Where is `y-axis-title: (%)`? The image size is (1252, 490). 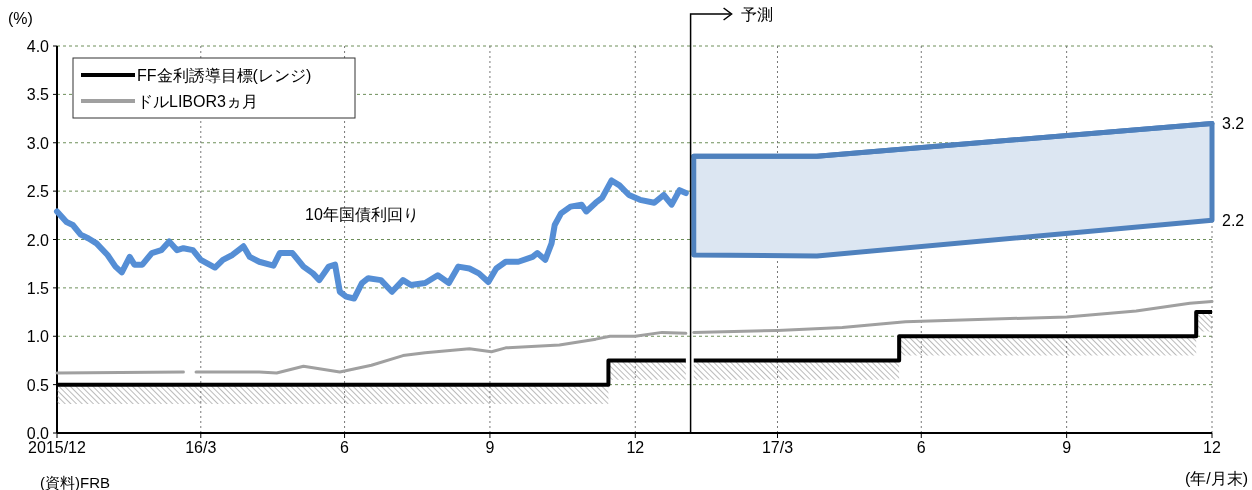 y-axis-title: (%) is located at coordinates (20, 18).